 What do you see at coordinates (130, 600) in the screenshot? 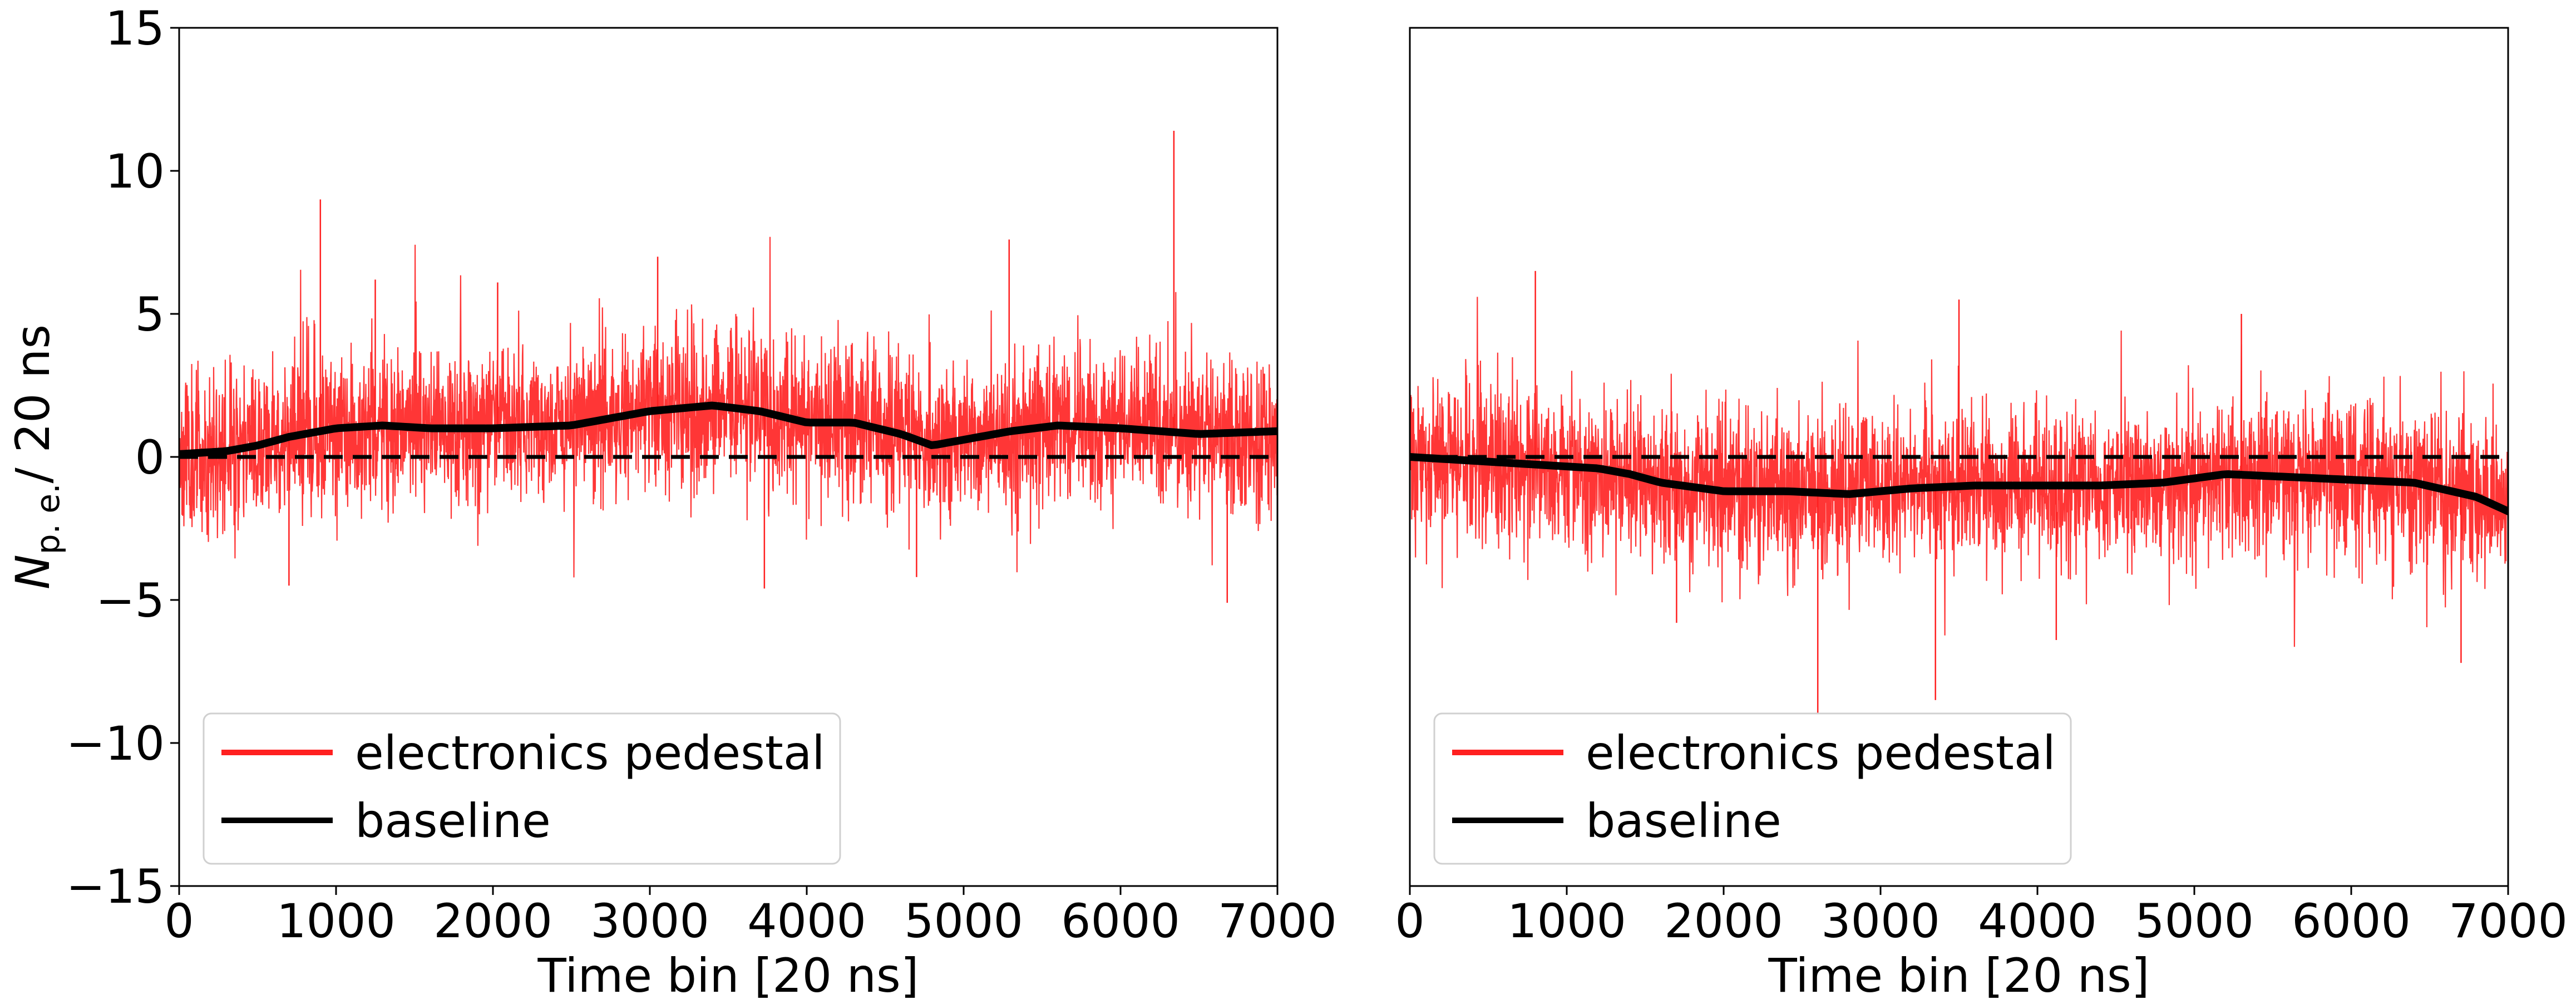
I see `y-tick-label: −5` at bounding box center [130, 600].